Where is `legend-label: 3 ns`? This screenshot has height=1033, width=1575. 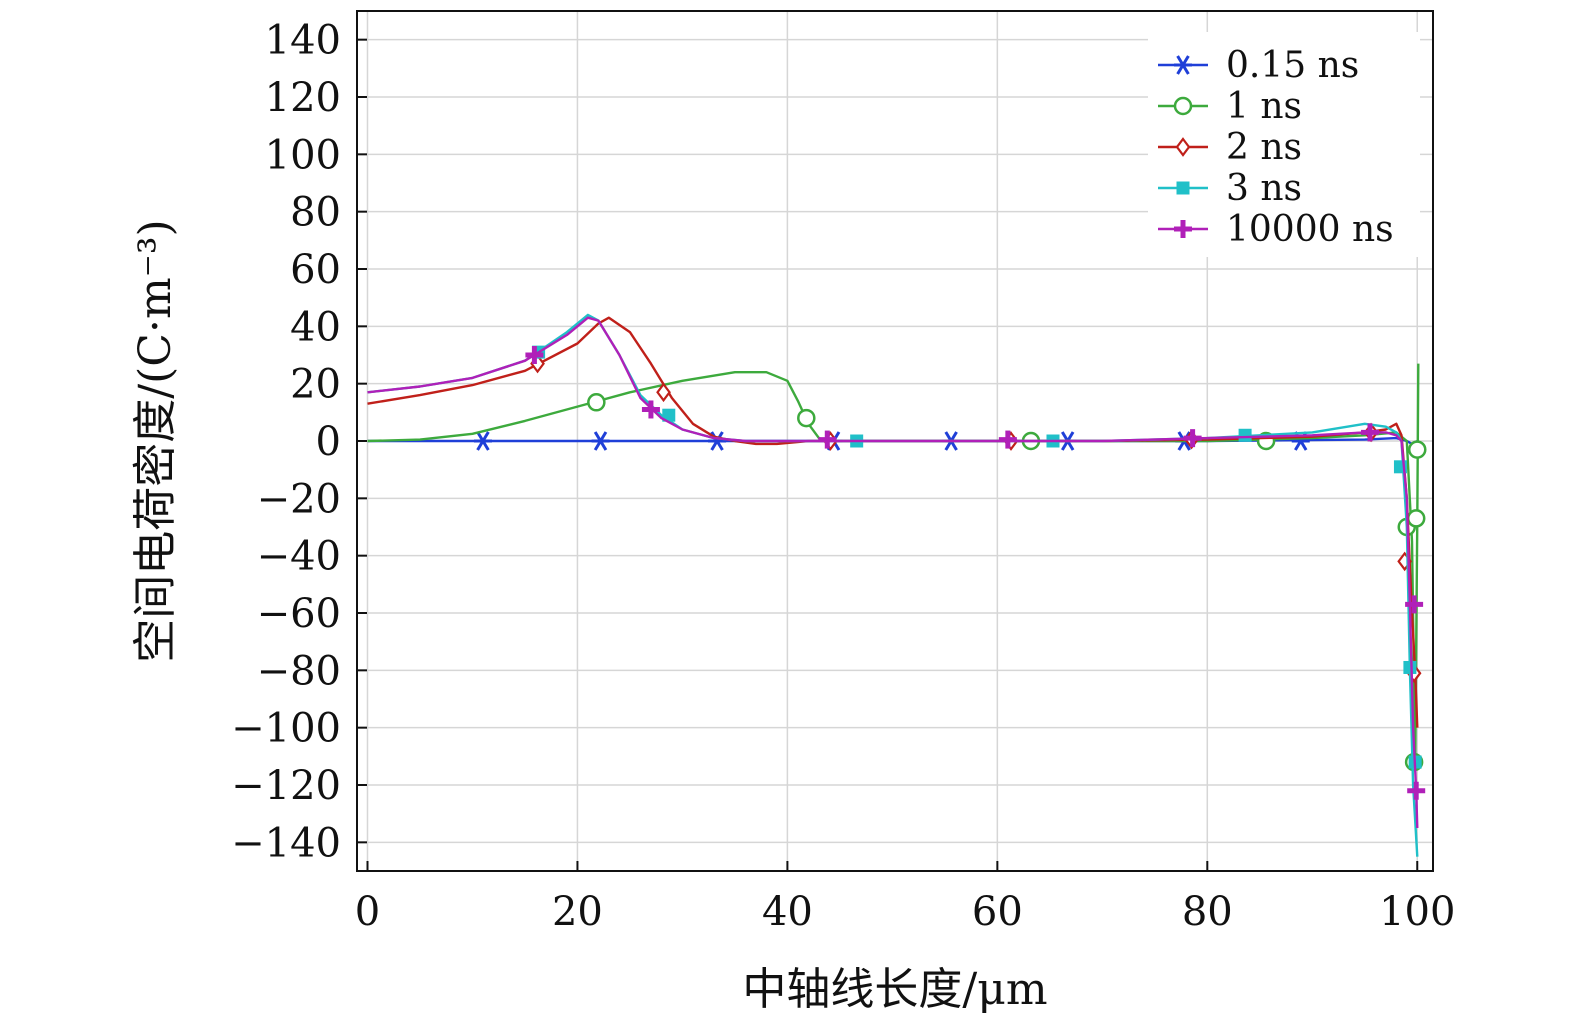 legend-label: 3 ns is located at coordinates (1264, 188).